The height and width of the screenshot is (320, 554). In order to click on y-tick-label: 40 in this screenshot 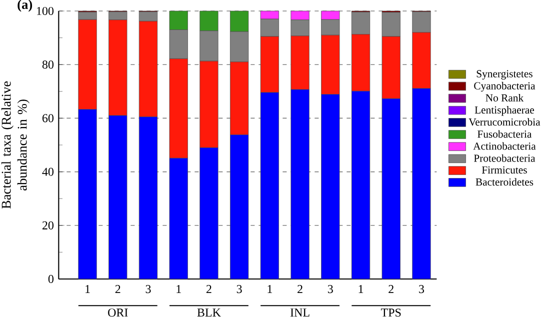, I will do `click(48, 172)`.